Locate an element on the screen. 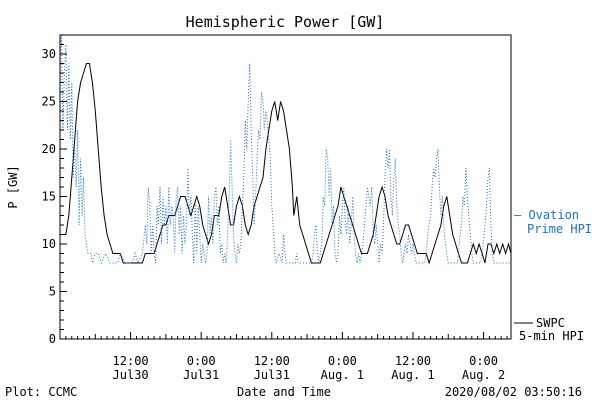 This screenshot has height=400, width=600. y-tick-label: 10 is located at coordinates (49, 244).